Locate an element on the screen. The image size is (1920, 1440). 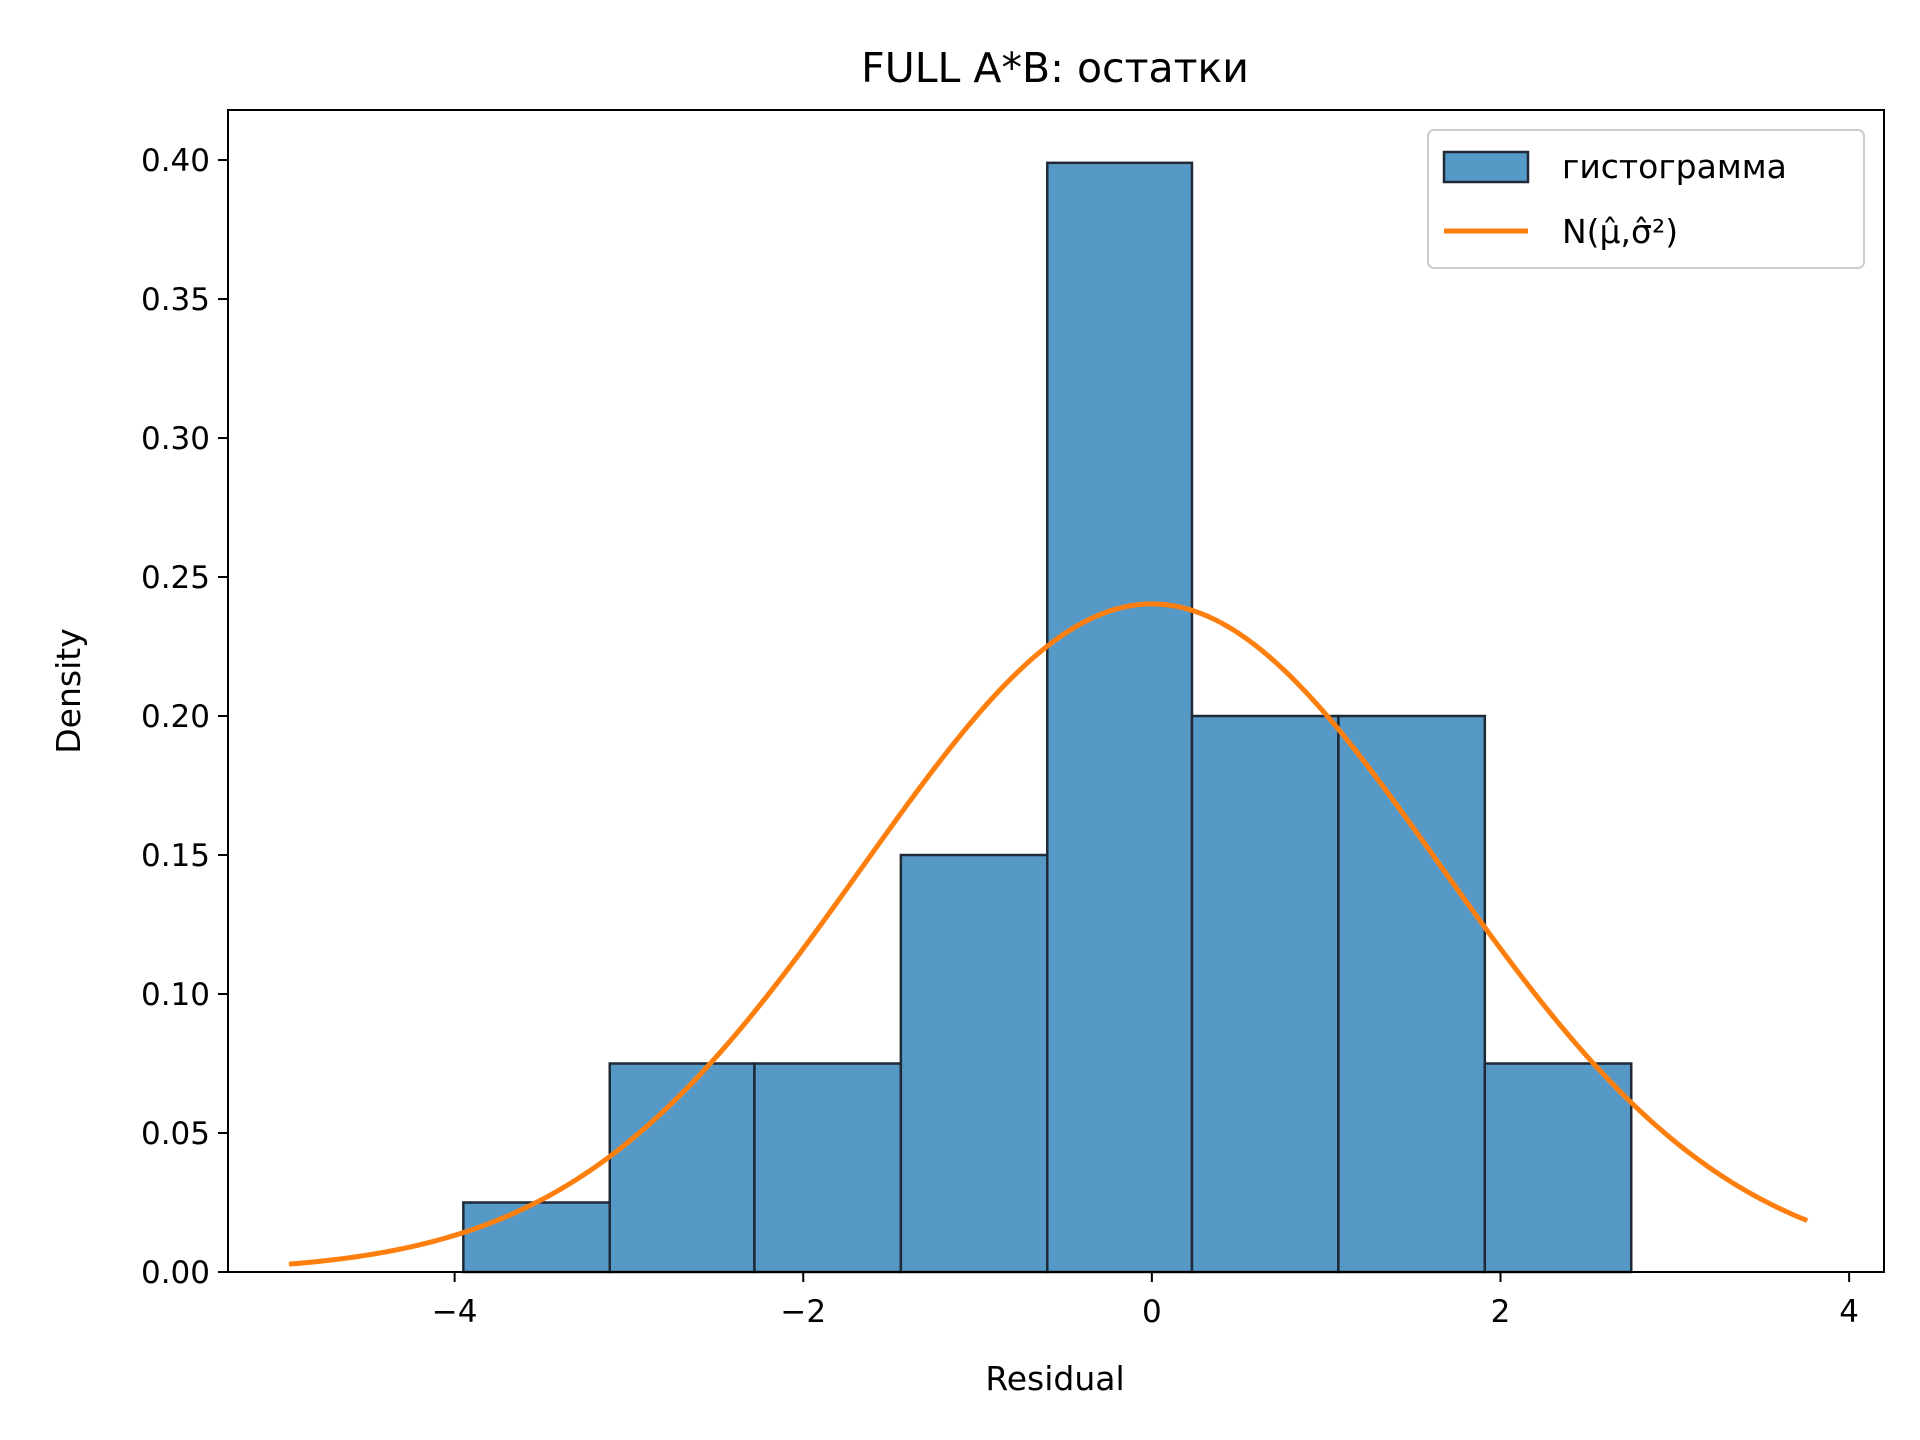
legend-swatch-histogram is located at coordinates (1486, 167).